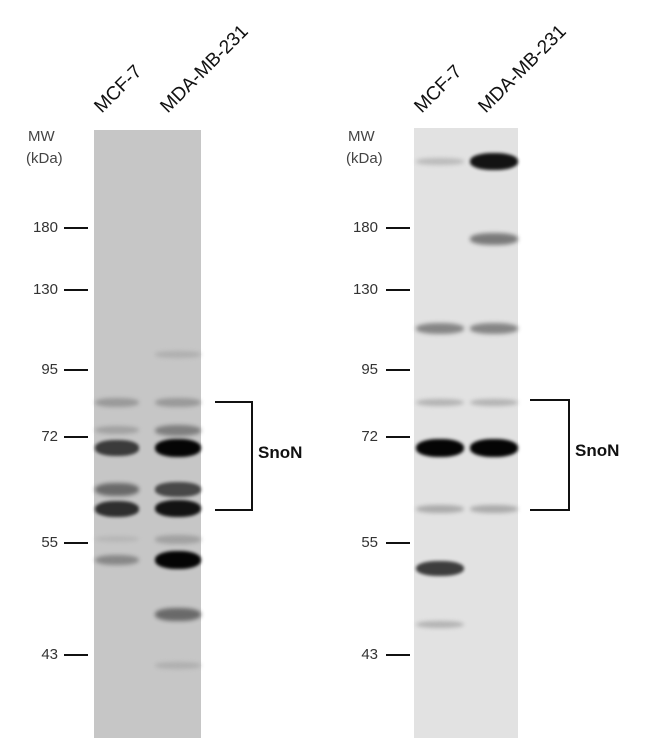 Image resolution: width=650 pixels, height=748 pixels. Describe the element at coordinates (118, 89) in the screenshot. I see `lane-label-mcf7-left: MCF-7` at that location.